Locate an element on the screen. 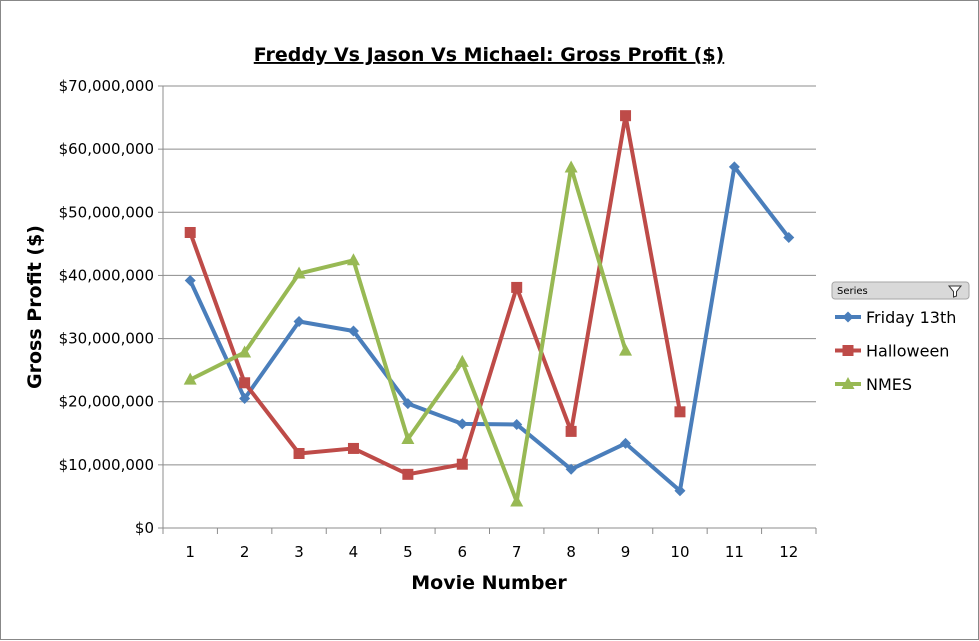 This screenshot has width=979, height=641. x-axis-ticks: 1 2 3 4 5 6 7 8 9 10 11 12 is located at coordinates (489, 544).